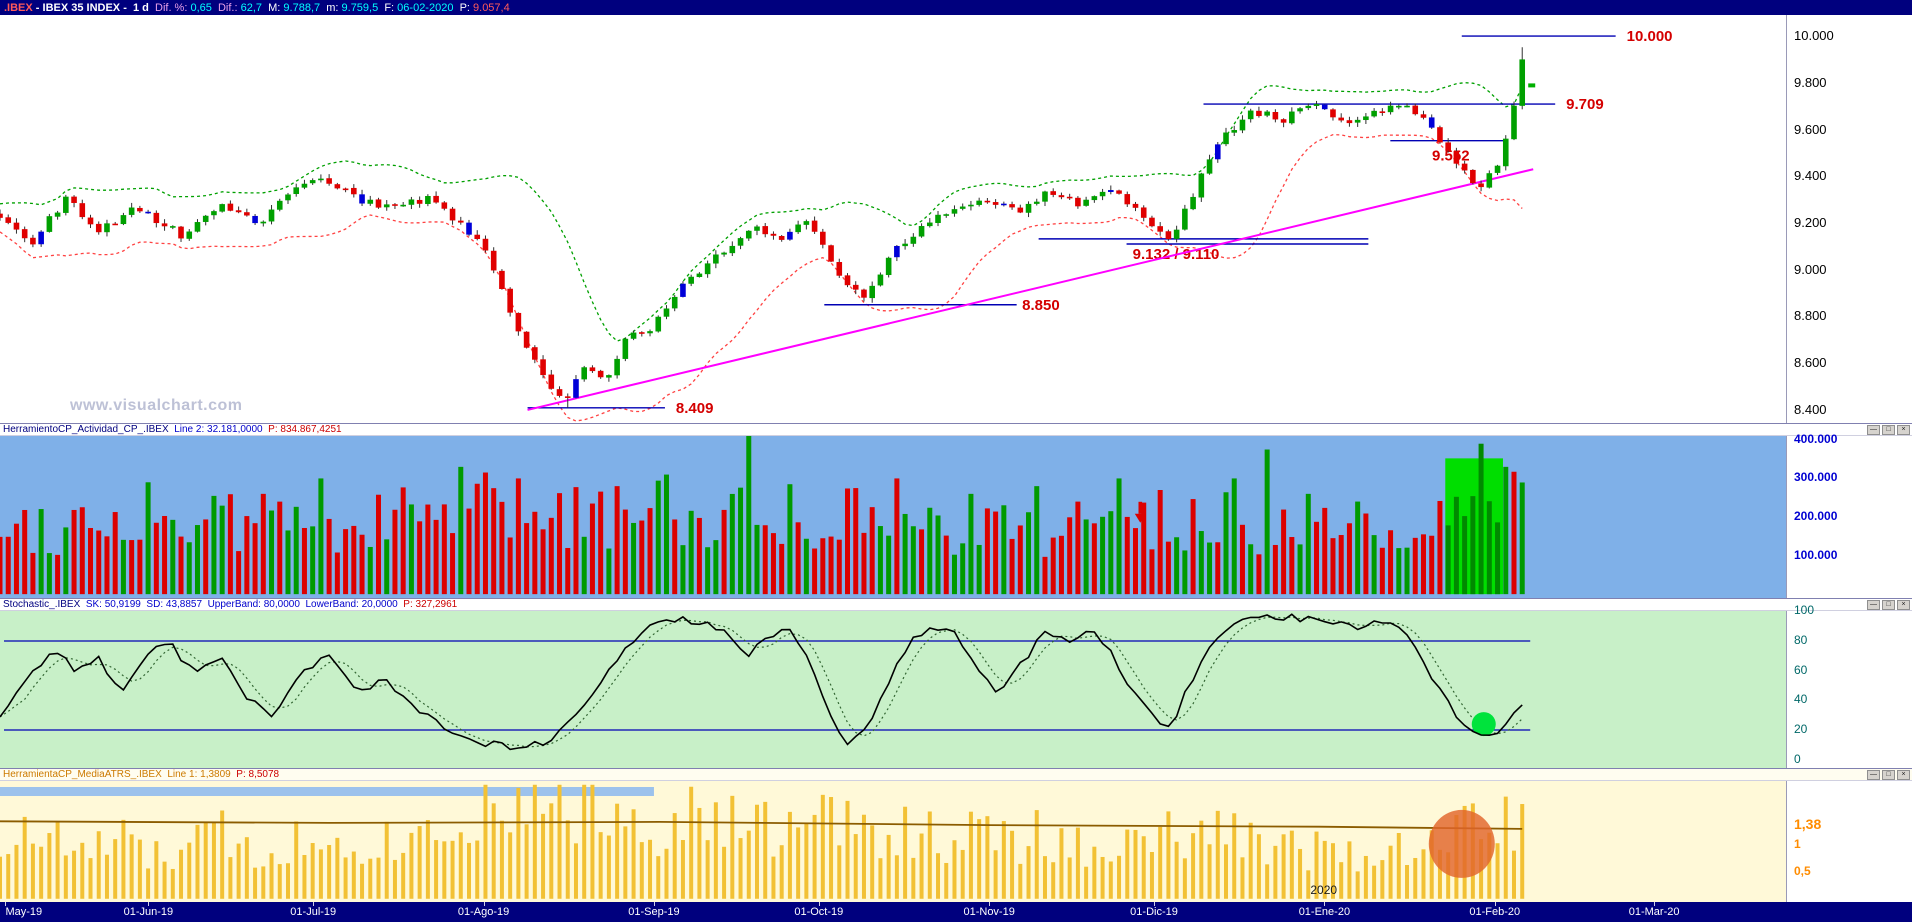  What do you see at coordinates (1797, 758) in the screenshot?
I see `axis-stoch-label: 0` at bounding box center [1797, 758].